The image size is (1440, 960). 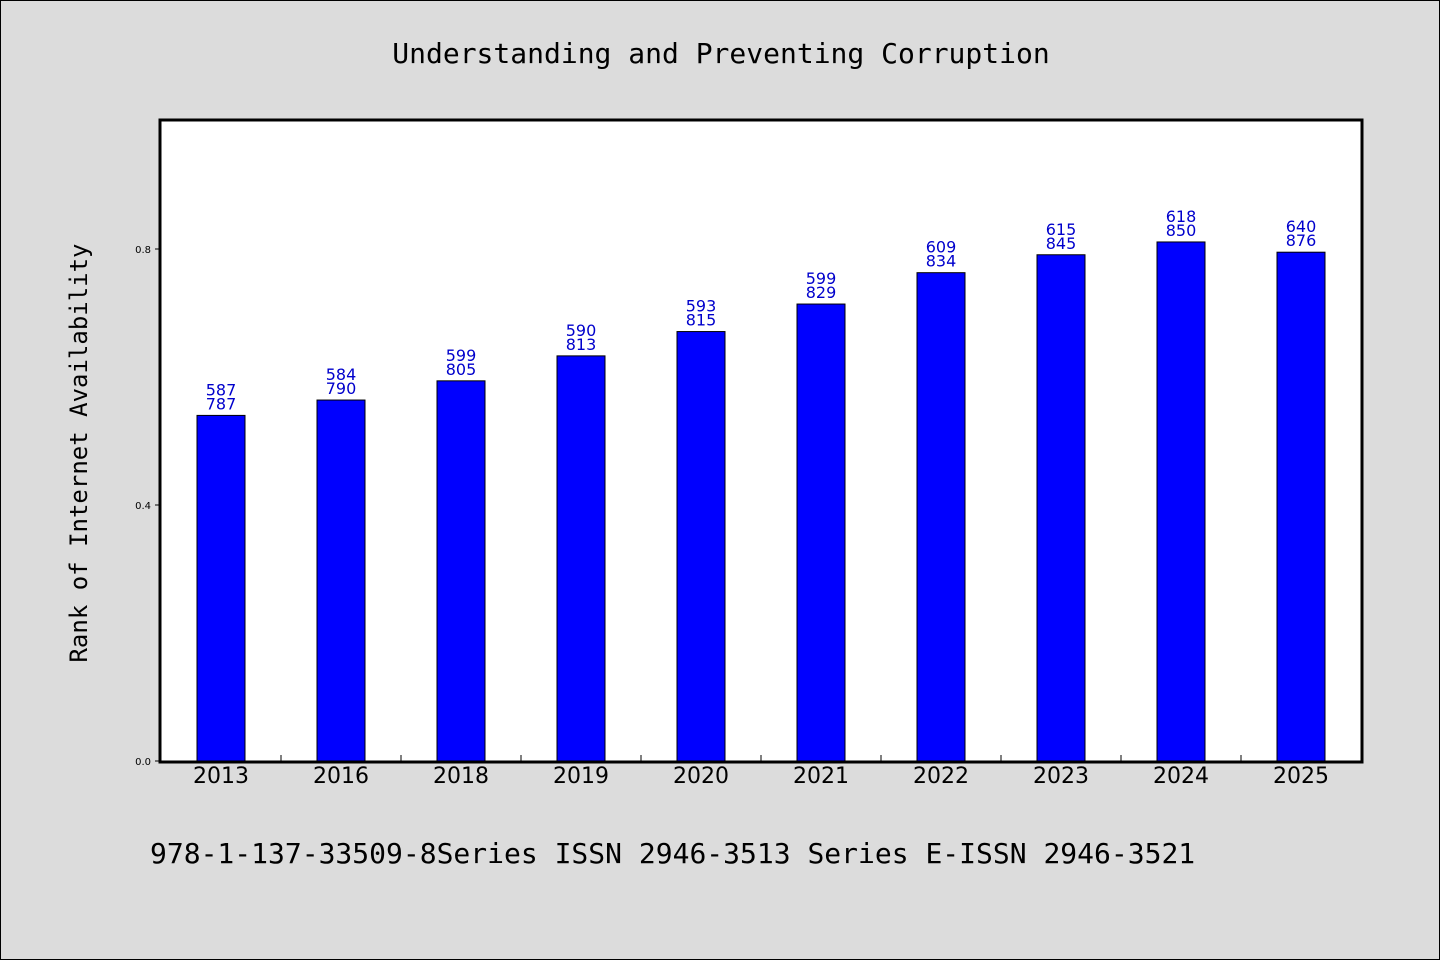 What do you see at coordinates (1181, 230) in the screenshot?
I see `bar-label-bottom: 850` at bounding box center [1181, 230].